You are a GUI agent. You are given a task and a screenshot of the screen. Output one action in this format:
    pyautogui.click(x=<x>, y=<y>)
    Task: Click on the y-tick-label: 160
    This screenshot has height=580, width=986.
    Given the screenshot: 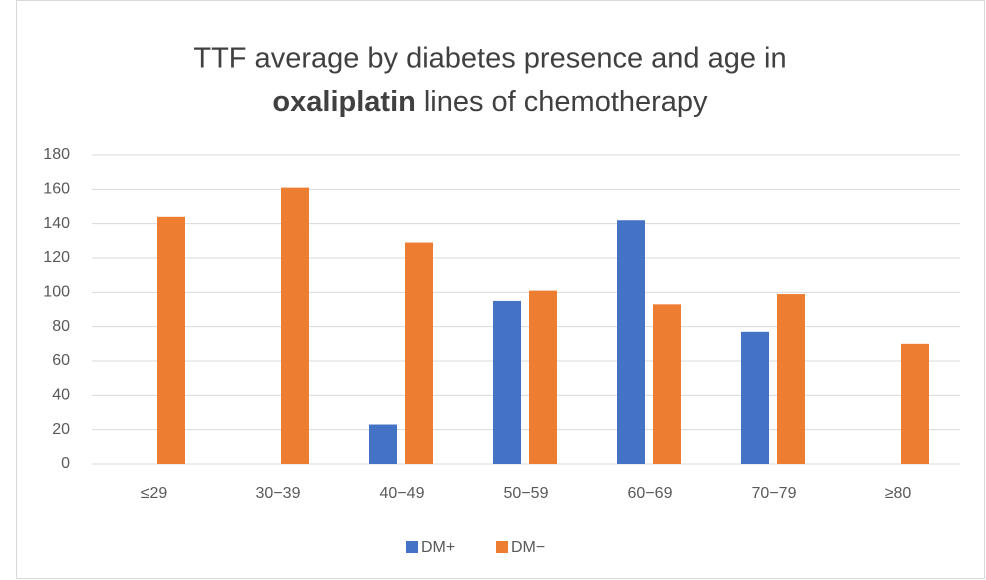 What is the action you would take?
    pyautogui.click(x=56, y=189)
    